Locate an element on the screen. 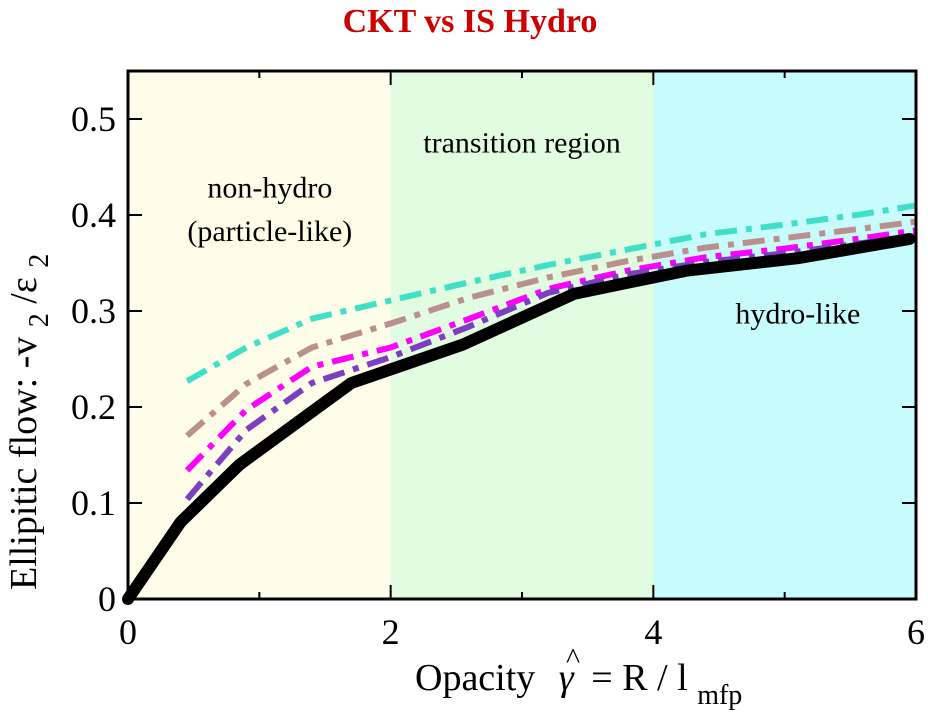 This screenshot has height=714, width=928. y-axis-label-sub2: 2 is located at coordinates (39, 261).